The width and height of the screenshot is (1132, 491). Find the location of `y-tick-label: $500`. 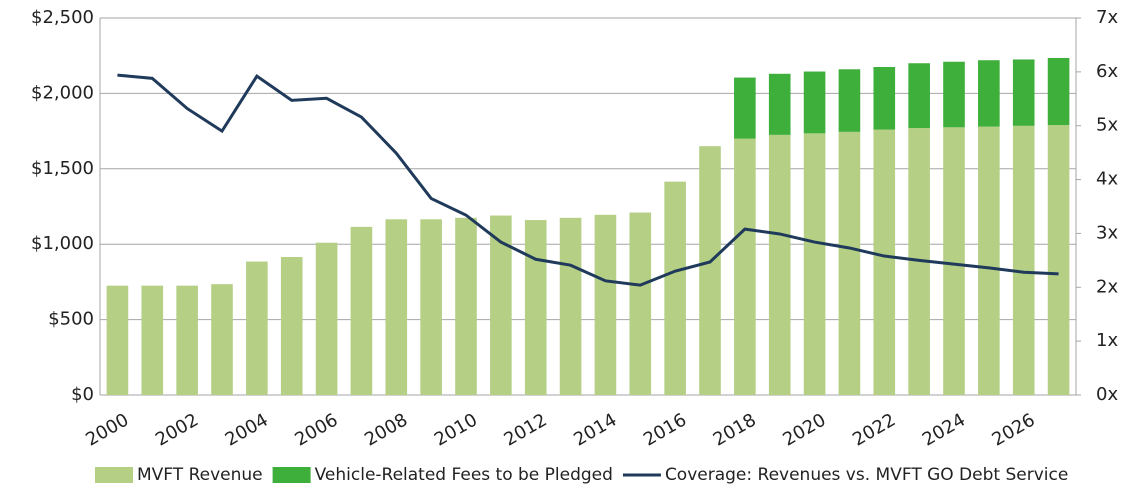

y-tick-label: $500 is located at coordinates (71, 319).